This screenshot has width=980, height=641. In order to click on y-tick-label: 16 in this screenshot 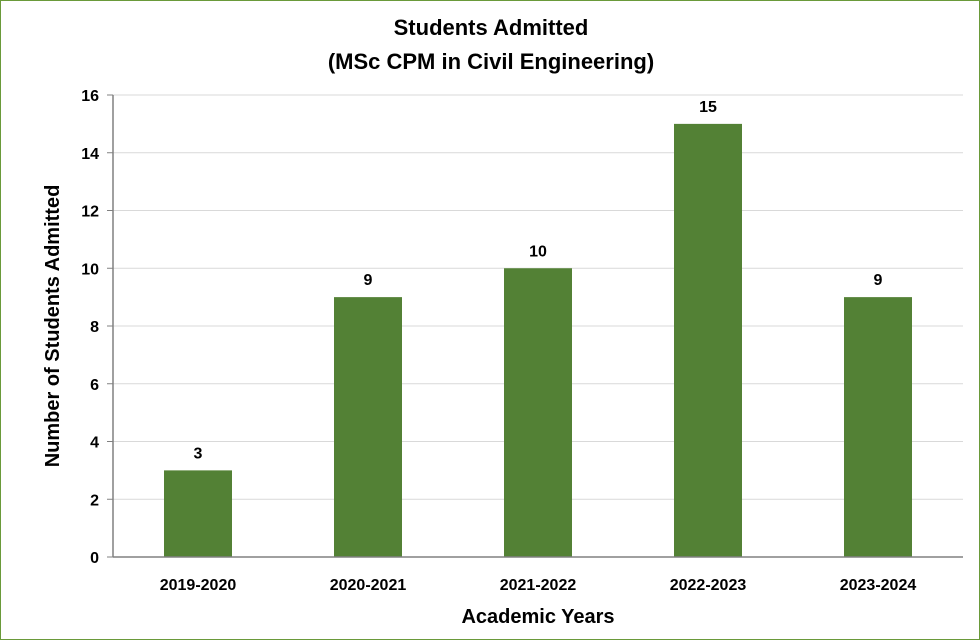, I will do `click(90, 96)`.